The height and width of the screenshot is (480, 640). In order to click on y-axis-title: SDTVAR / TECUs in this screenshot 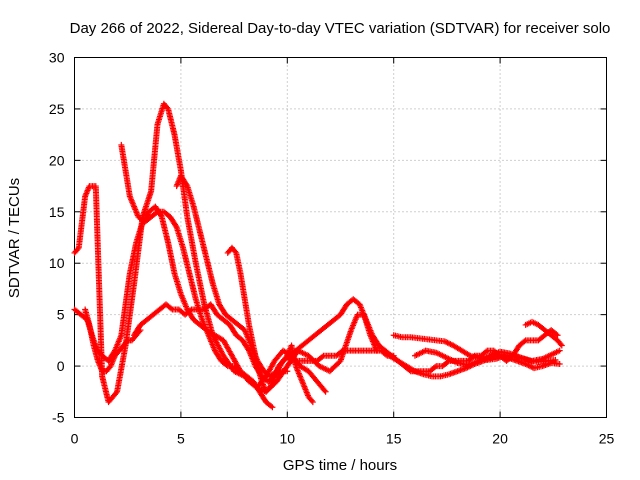, I will do `click(14, 238)`.